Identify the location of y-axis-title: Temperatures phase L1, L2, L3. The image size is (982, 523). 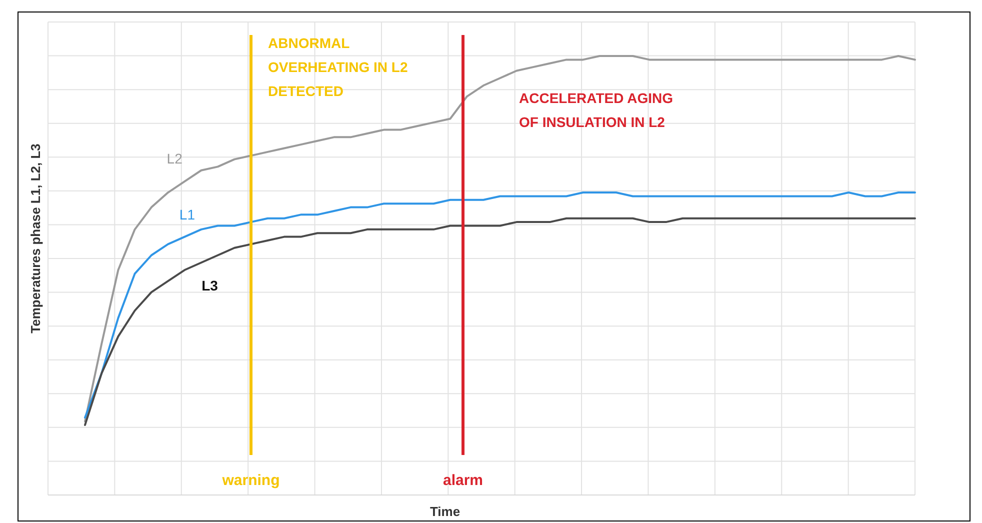
(35, 239).